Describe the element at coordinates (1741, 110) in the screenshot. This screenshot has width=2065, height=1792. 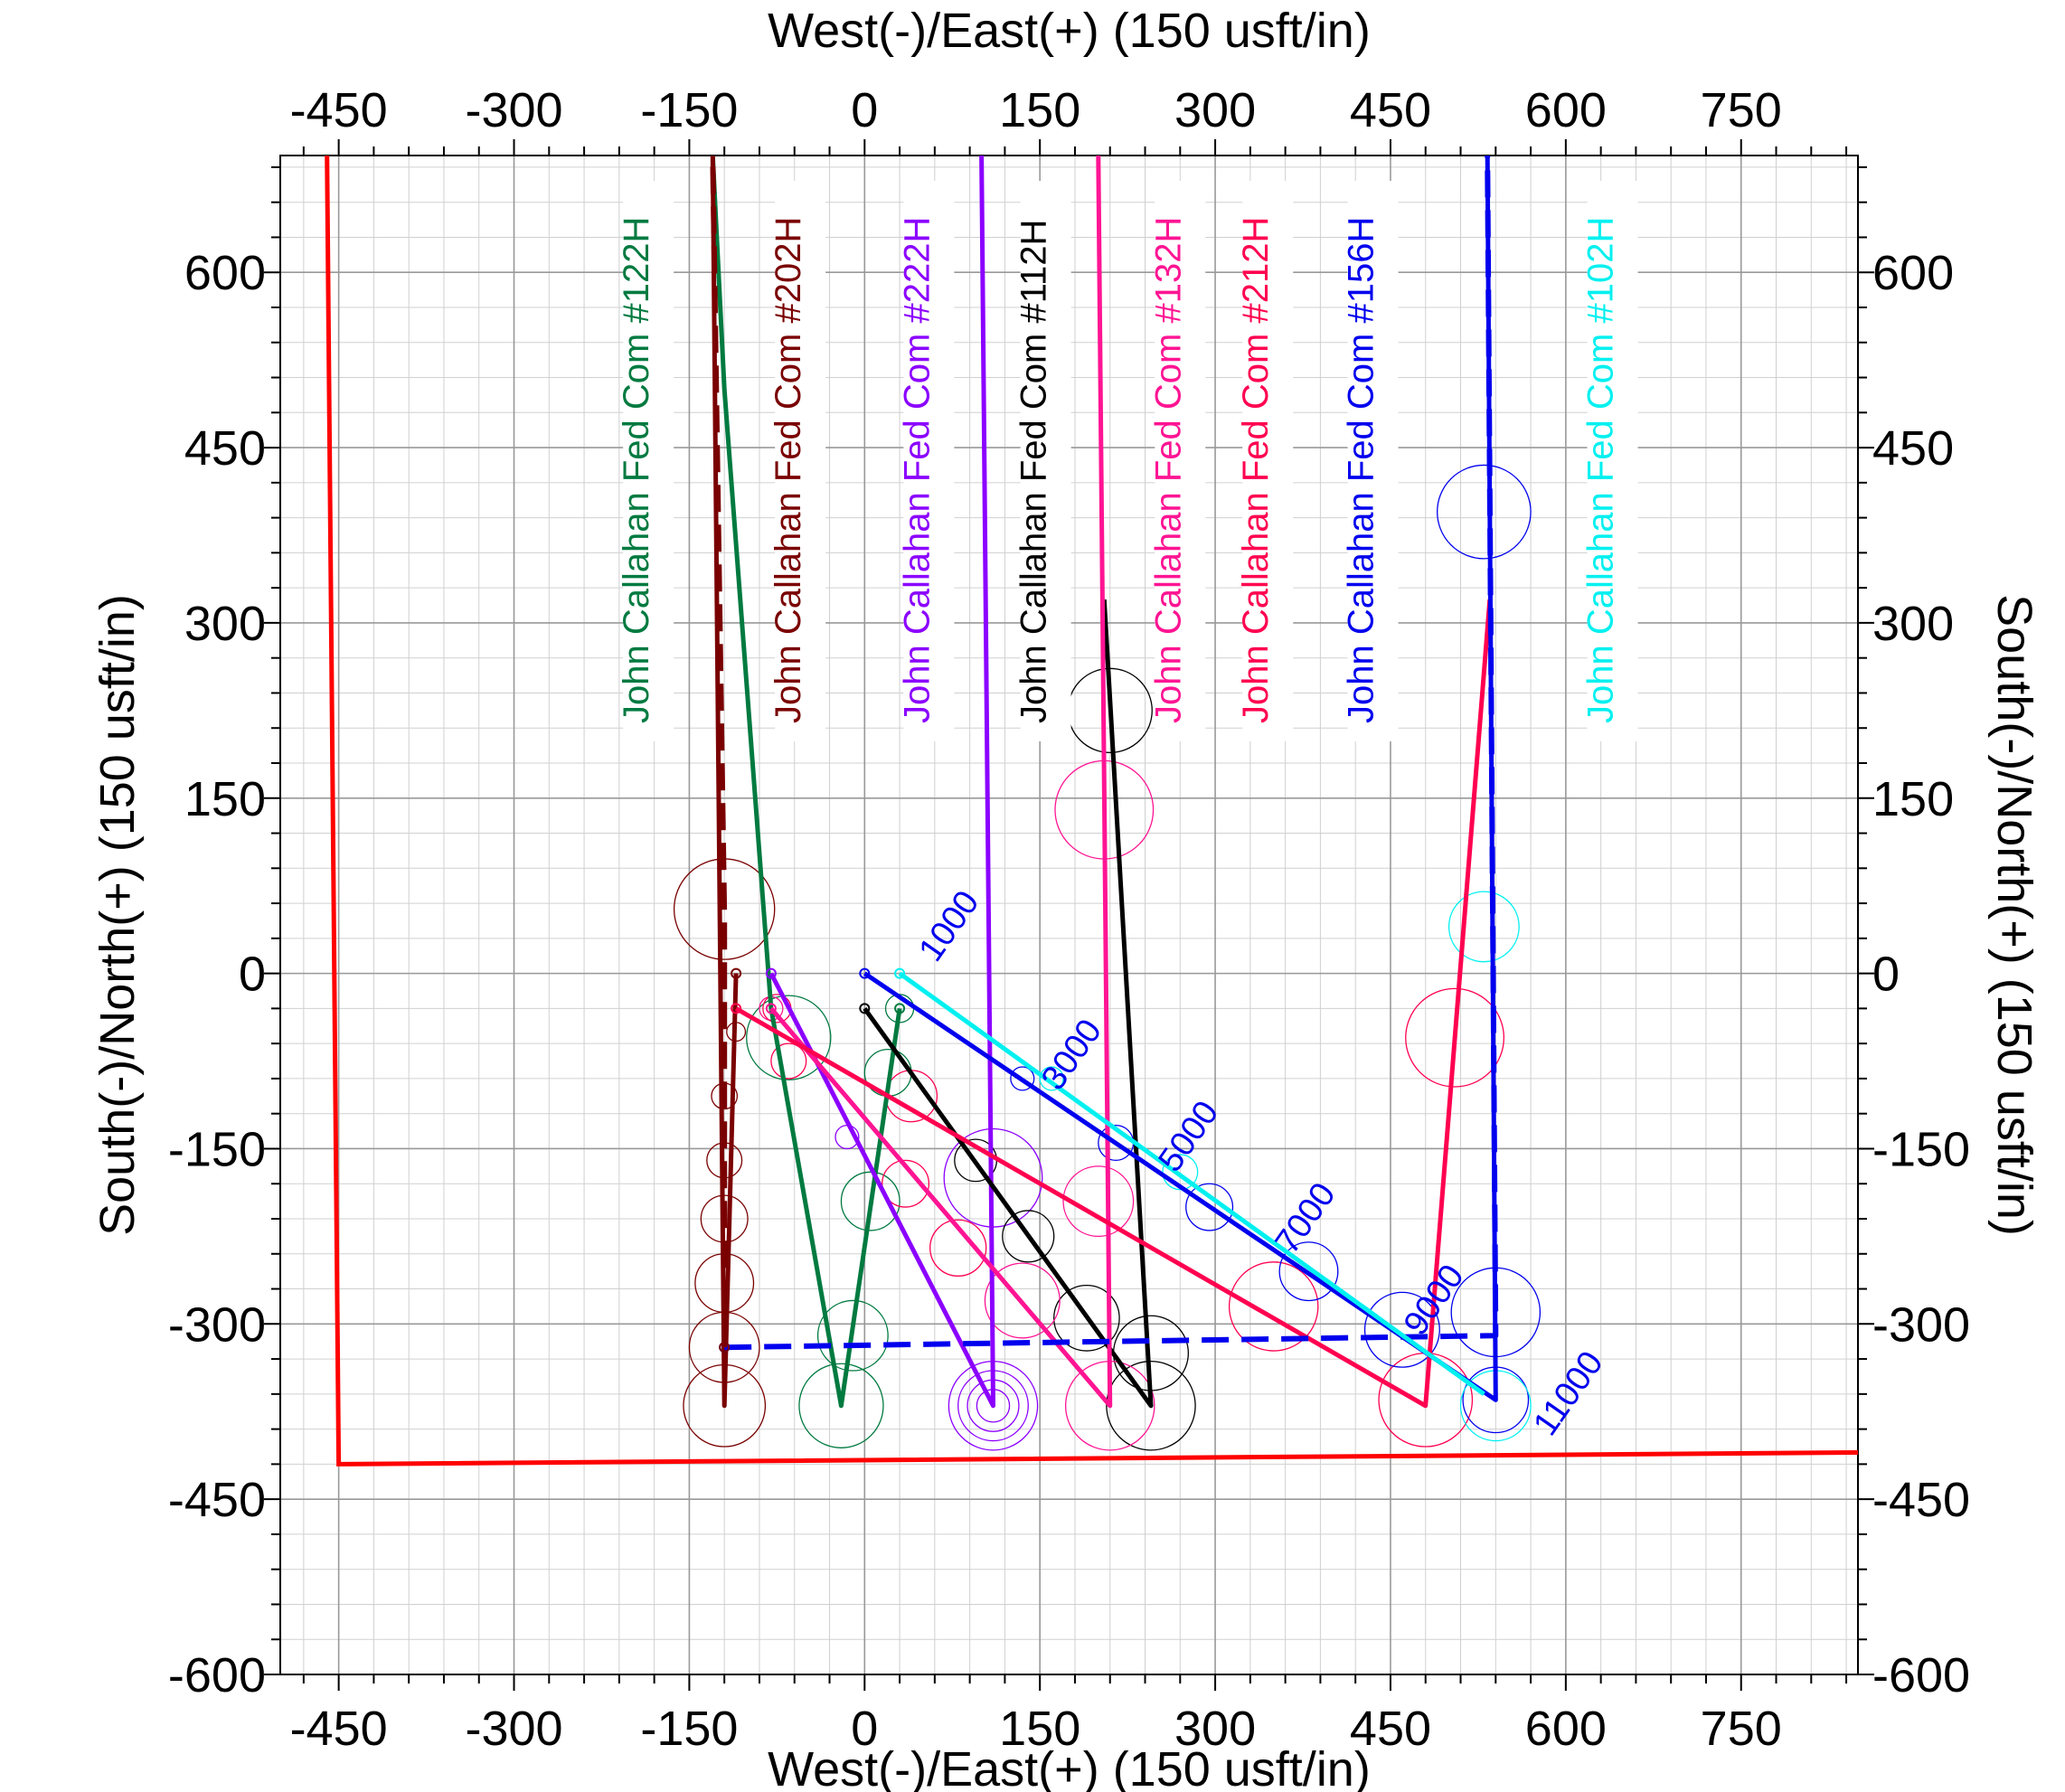
I see `x-tick-label-top: 750` at that location.